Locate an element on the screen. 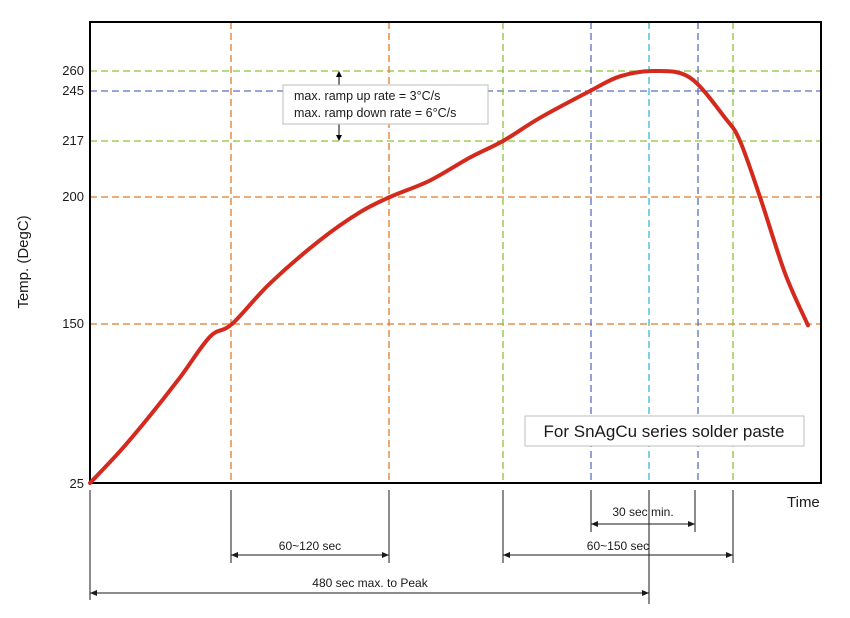  dim-480-arrow-right is located at coordinates (645, 593).